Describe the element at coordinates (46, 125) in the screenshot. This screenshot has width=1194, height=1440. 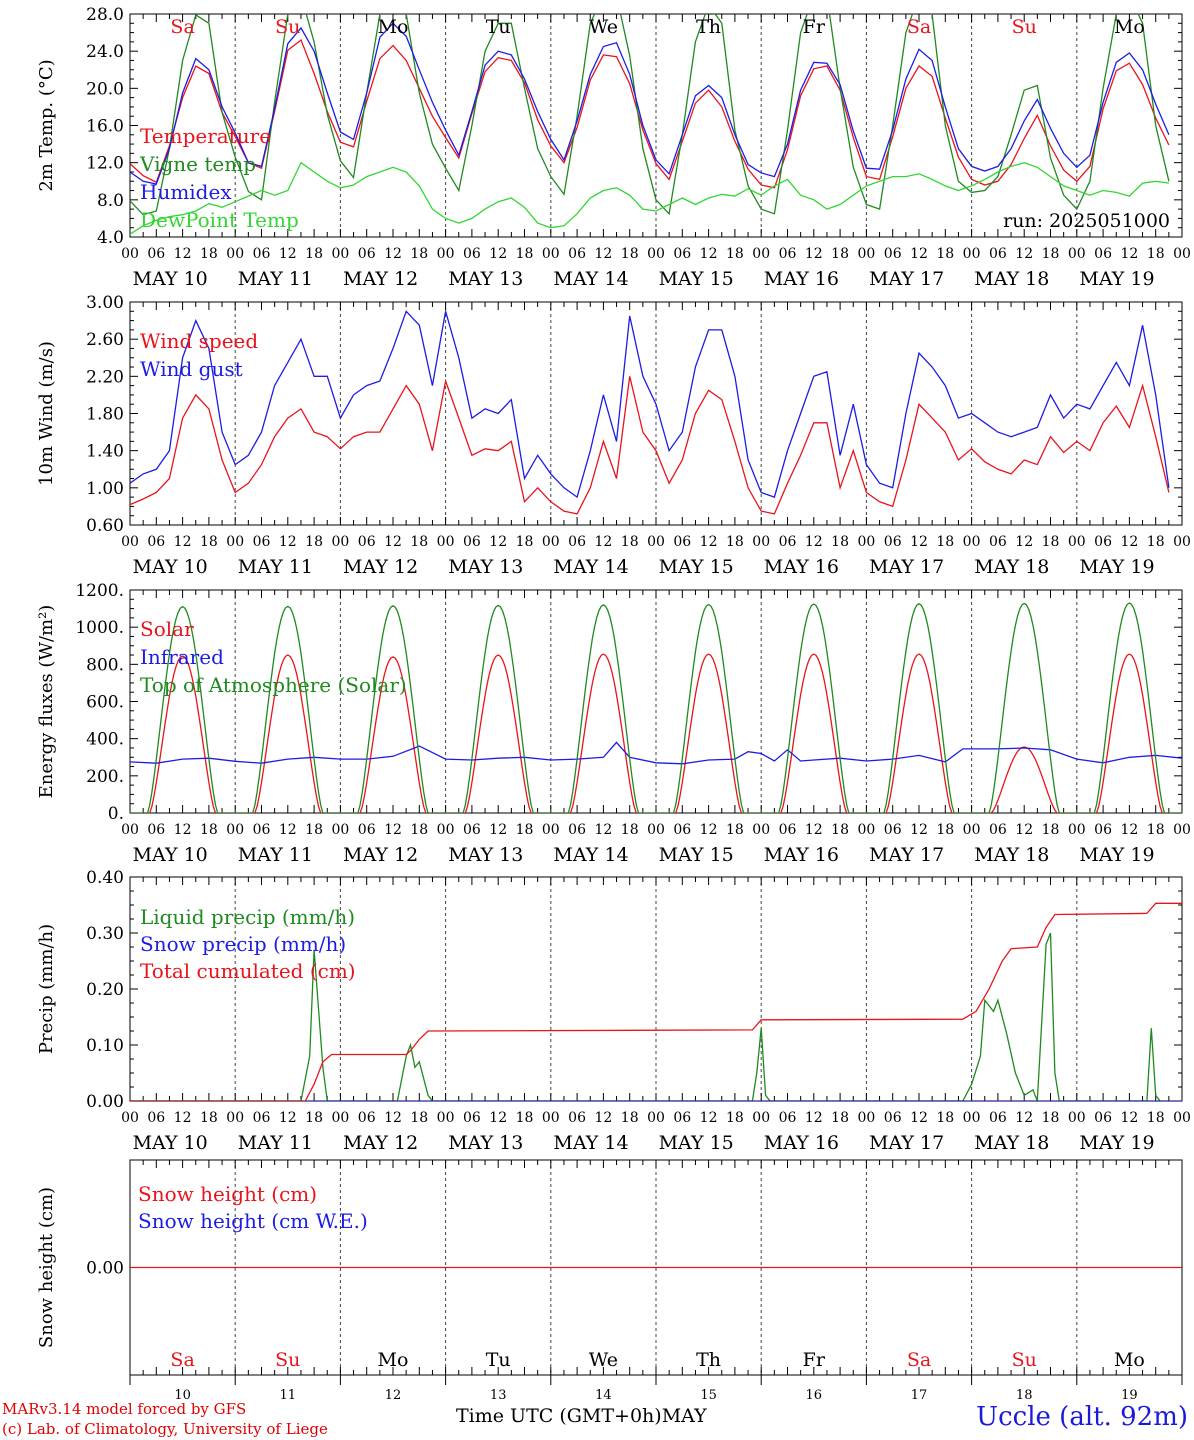
I see `y-axis-label: 2m Temp. (°C)` at that location.